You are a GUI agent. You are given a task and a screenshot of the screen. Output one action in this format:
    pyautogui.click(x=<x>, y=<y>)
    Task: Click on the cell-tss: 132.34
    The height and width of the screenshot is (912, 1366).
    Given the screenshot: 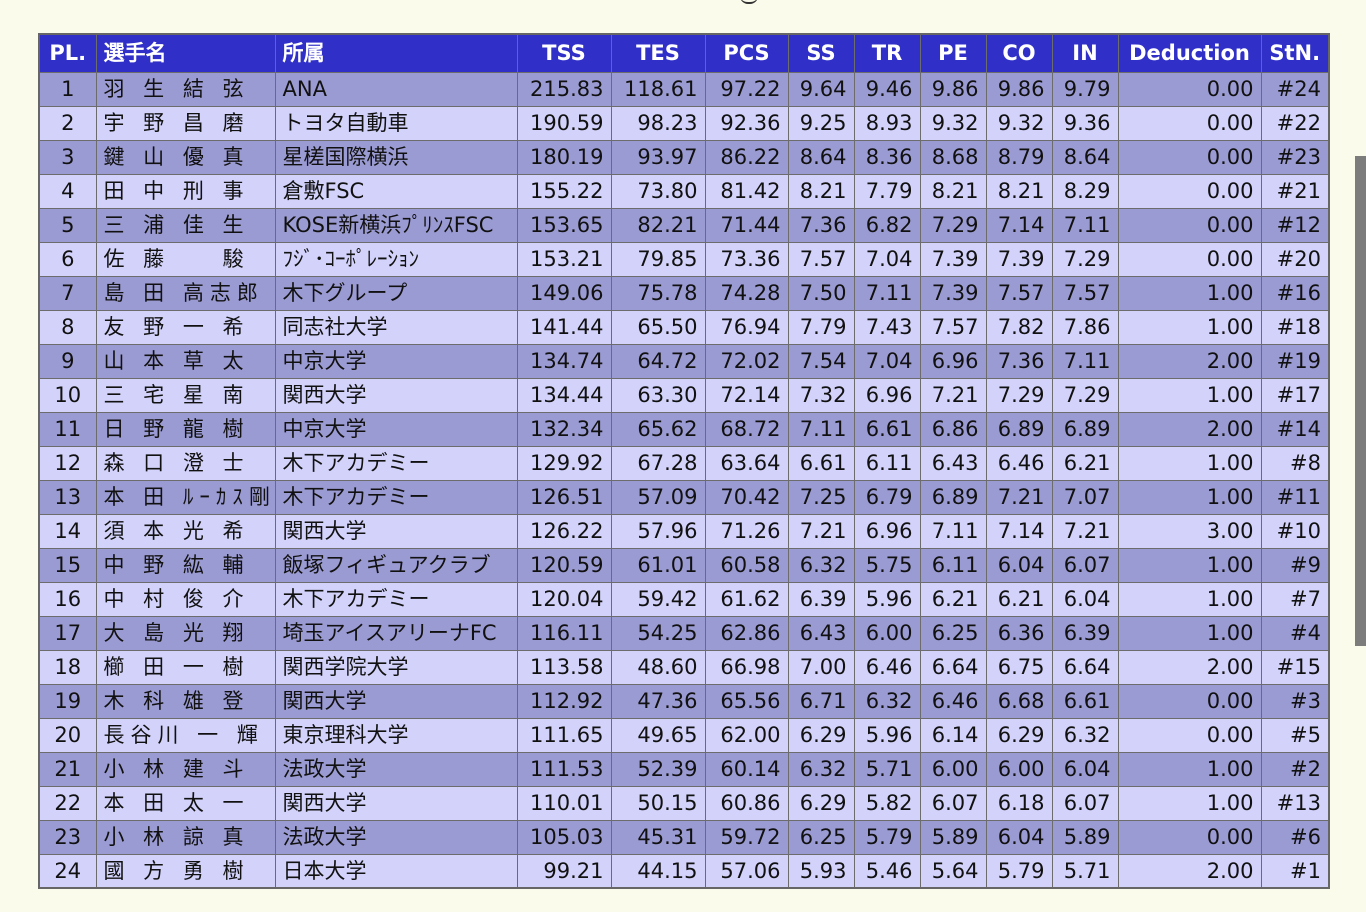 What is the action you would take?
    pyautogui.click(x=564, y=429)
    